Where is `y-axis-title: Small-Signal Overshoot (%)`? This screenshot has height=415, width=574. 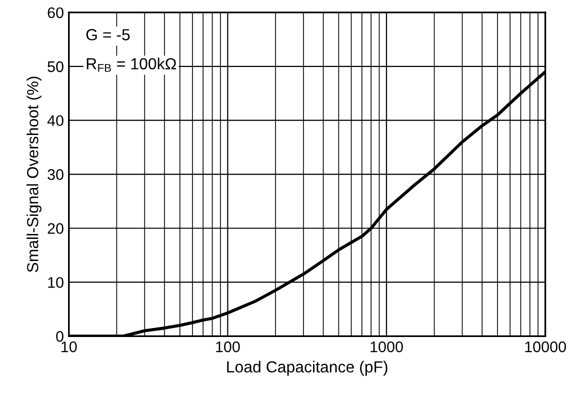
y-axis-title: Small-Signal Overshoot (%) is located at coordinates (34, 174).